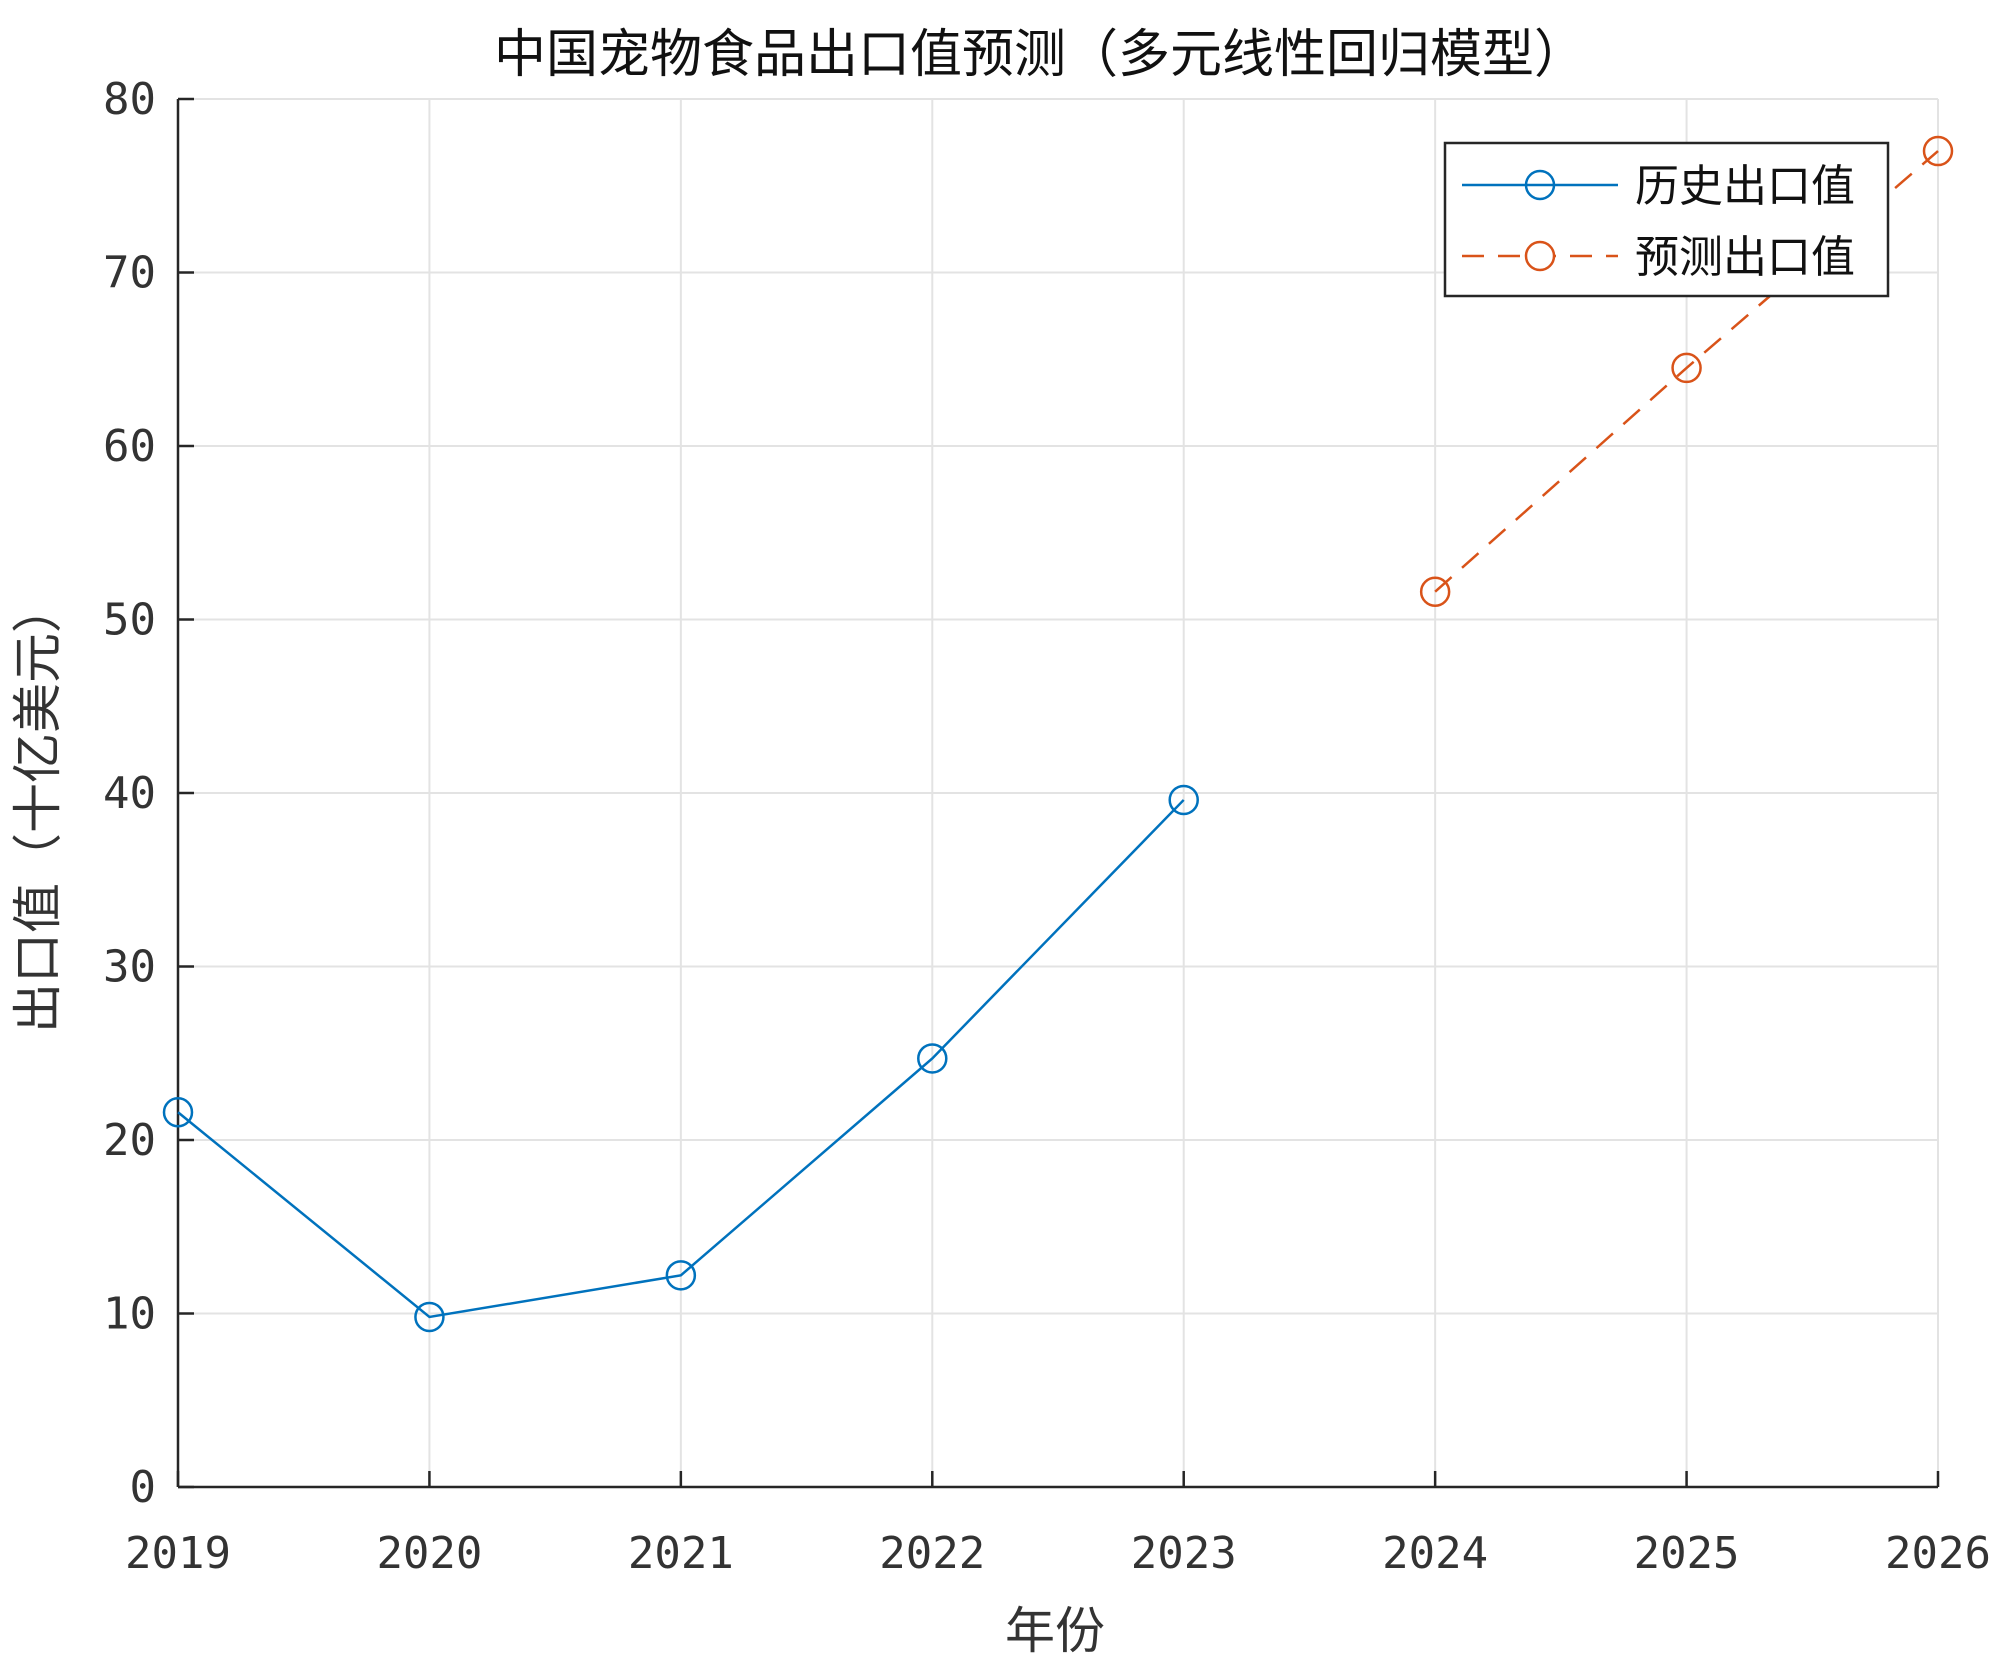 The image size is (2000, 1665). What do you see at coordinates (932, 1058) in the screenshot?
I see `data-point-0-2022` at bounding box center [932, 1058].